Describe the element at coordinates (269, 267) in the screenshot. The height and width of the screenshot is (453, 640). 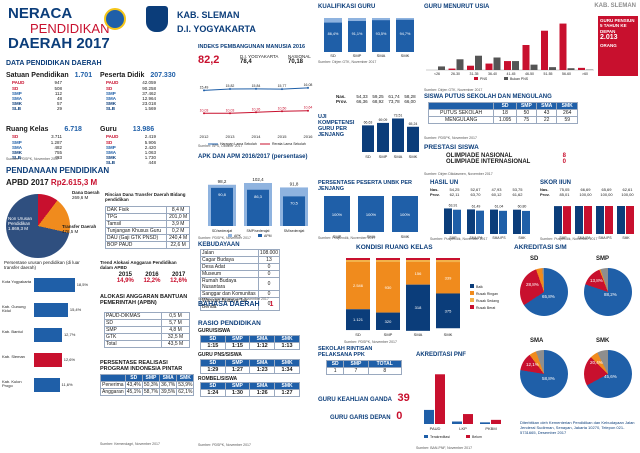
I see `table-cell: 0` at that location.